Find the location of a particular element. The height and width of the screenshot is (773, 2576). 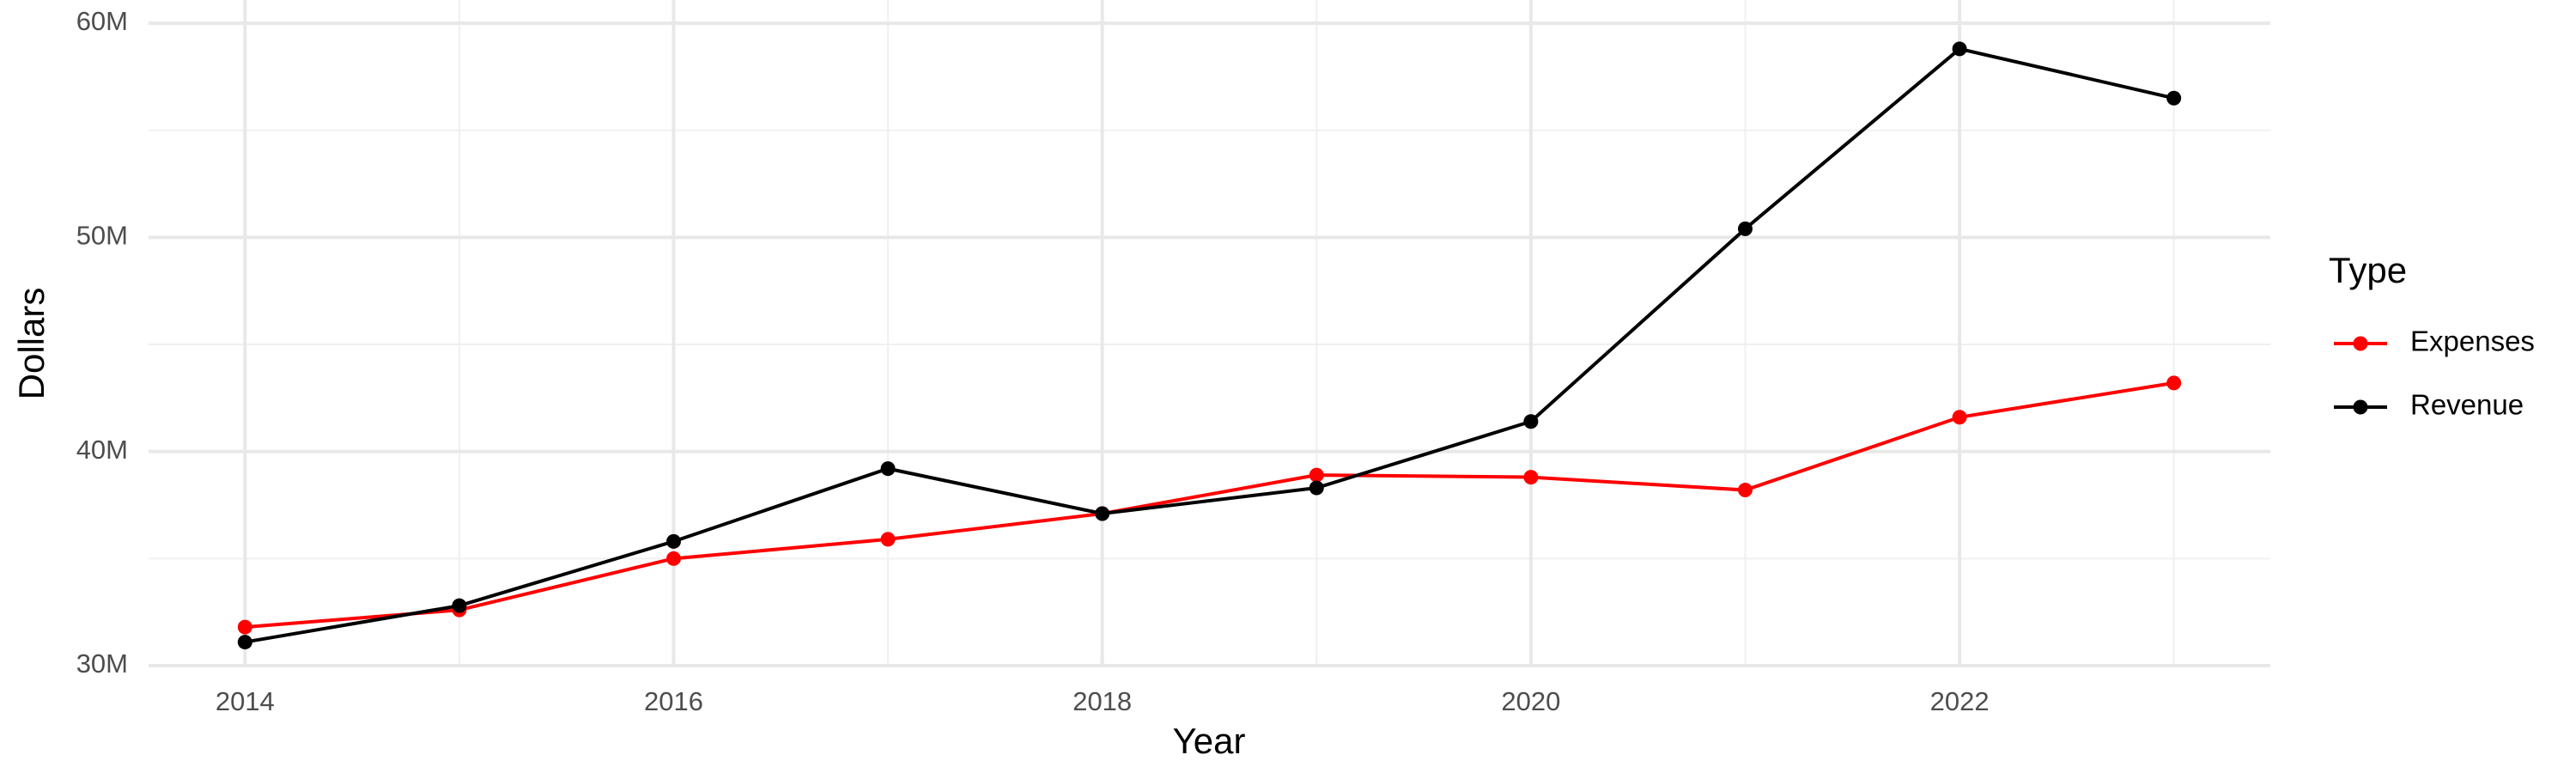

y-tick-label: 50M is located at coordinates (102, 236).